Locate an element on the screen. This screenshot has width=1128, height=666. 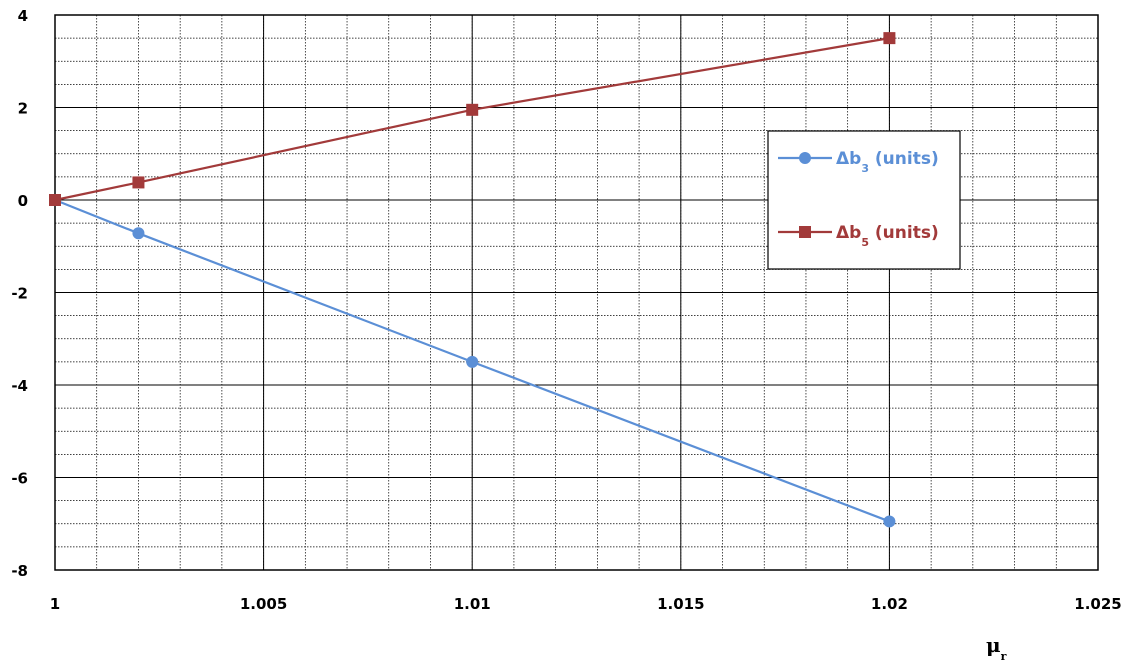
x-axis-label: μr is located at coordinates (996, 648).